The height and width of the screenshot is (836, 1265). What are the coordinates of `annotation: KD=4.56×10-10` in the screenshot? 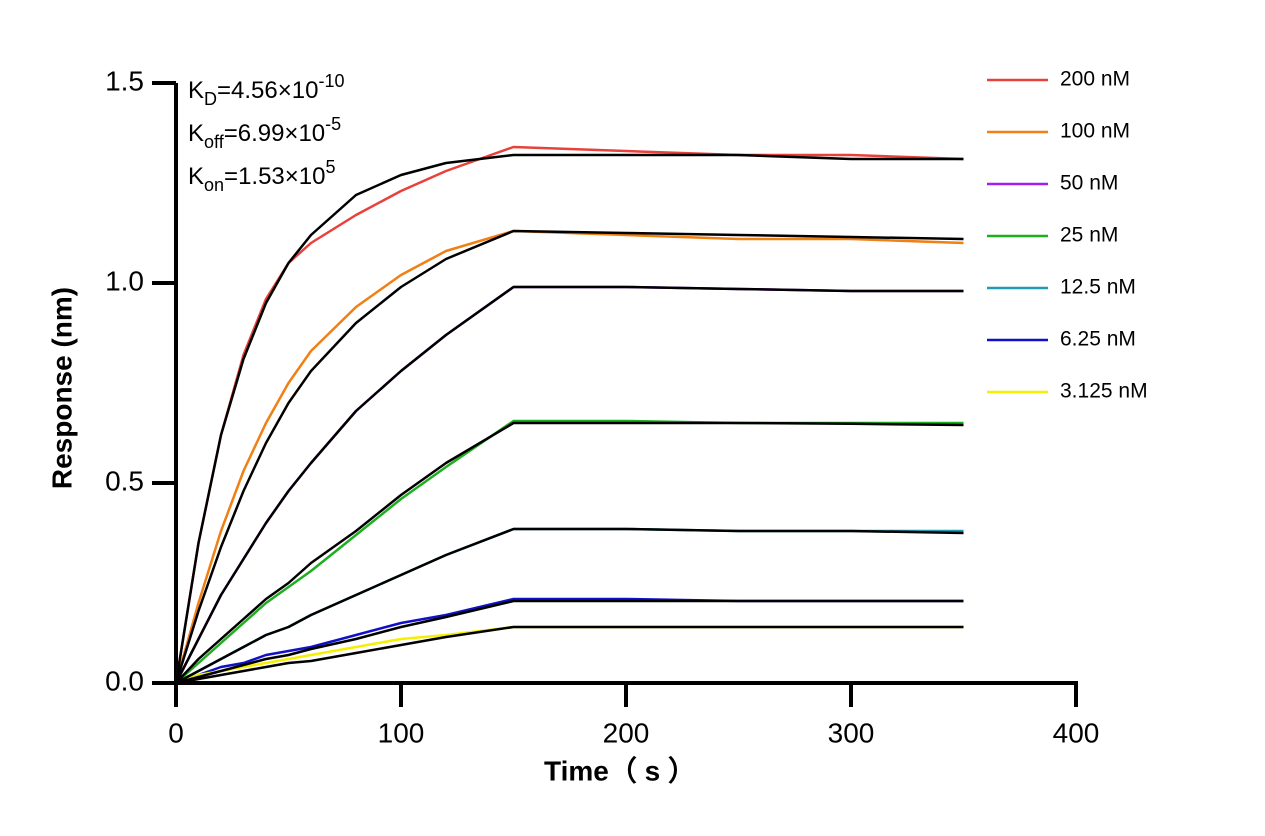 It's located at (266, 90).